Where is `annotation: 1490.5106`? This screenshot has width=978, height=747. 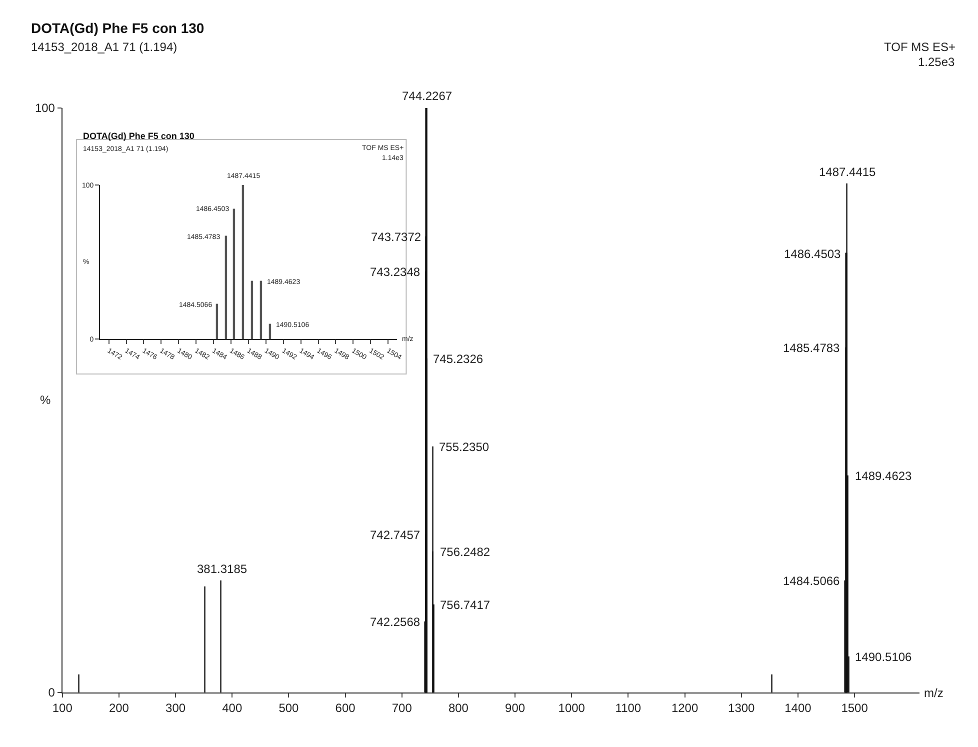
annotation: 1490.5106 is located at coordinates (883, 657).